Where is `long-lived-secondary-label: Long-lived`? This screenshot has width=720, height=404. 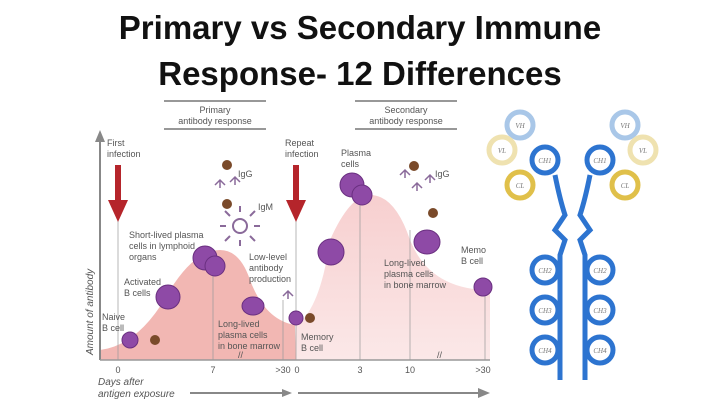
long-lived-secondary-label: Long-lived is located at coordinates (405, 263).